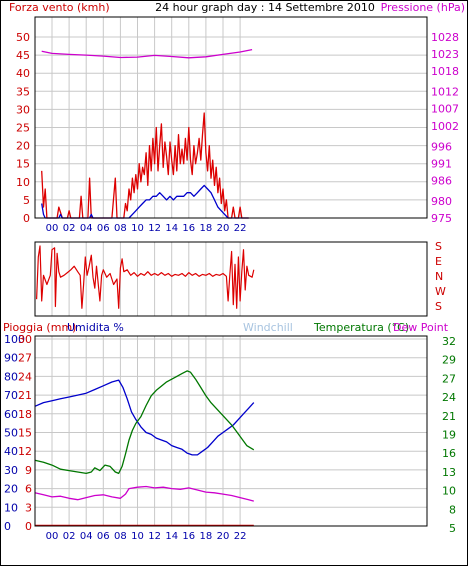  What do you see at coordinates (445, 92) in the screenshot?
I see `pressure-tick-label: 1012` at bounding box center [445, 92].